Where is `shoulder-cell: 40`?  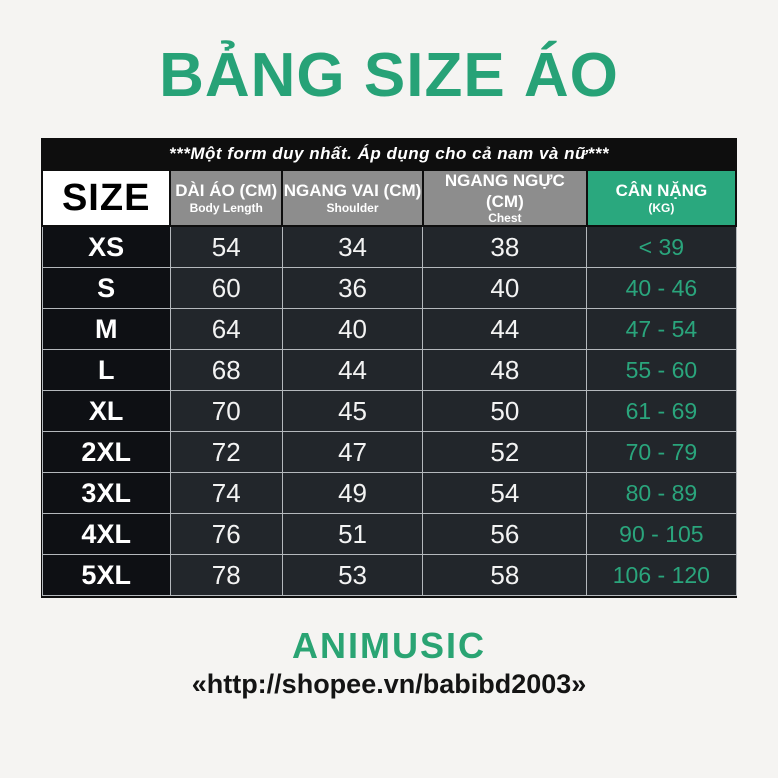
shoulder-cell: 40 is located at coordinates (352, 329).